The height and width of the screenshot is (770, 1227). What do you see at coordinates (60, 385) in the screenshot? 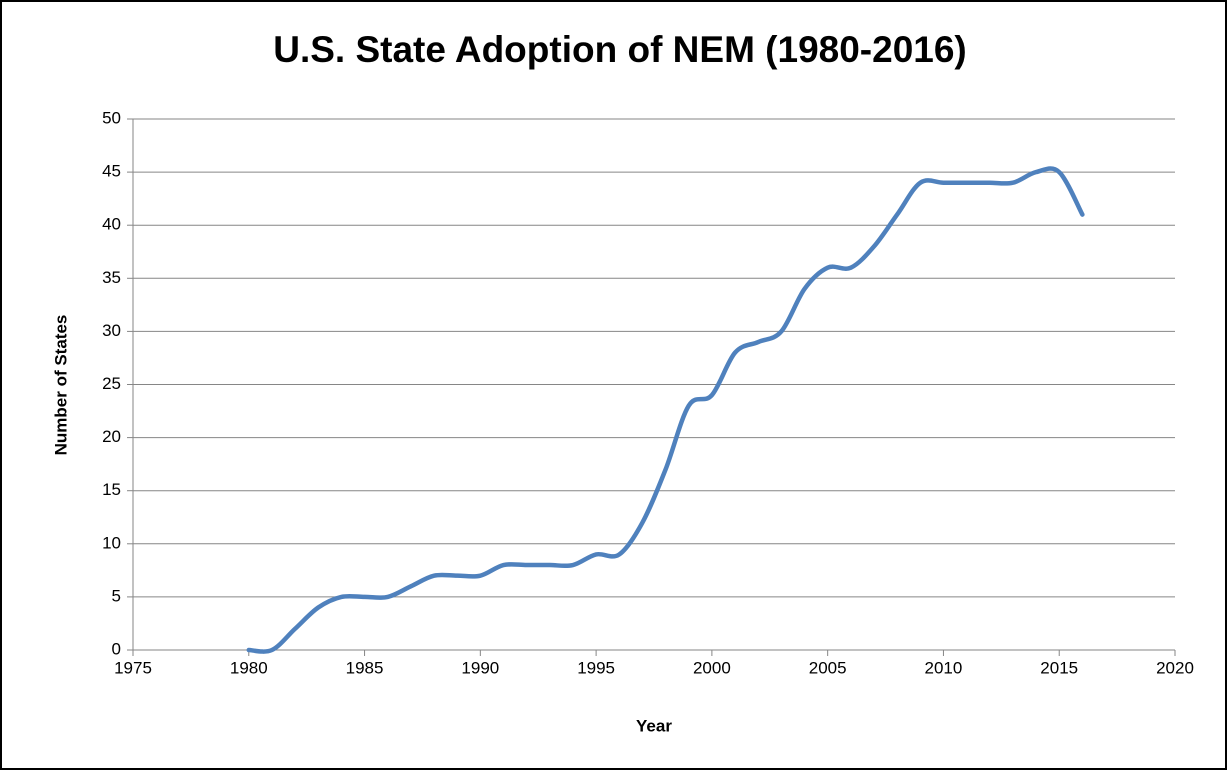
I see `y-axis-label: Number of States` at bounding box center [60, 385].